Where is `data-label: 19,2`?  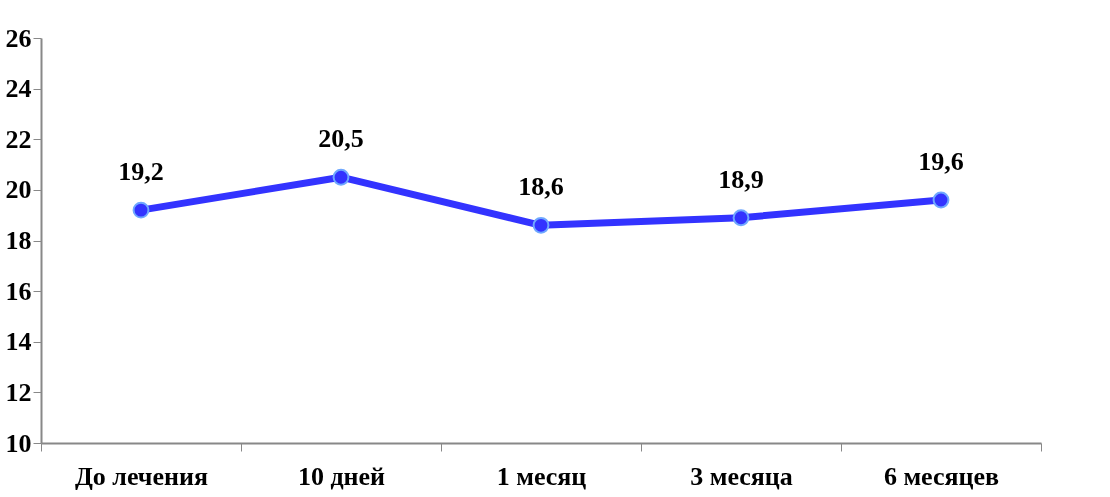 data-label: 19,2 is located at coordinates (141, 172).